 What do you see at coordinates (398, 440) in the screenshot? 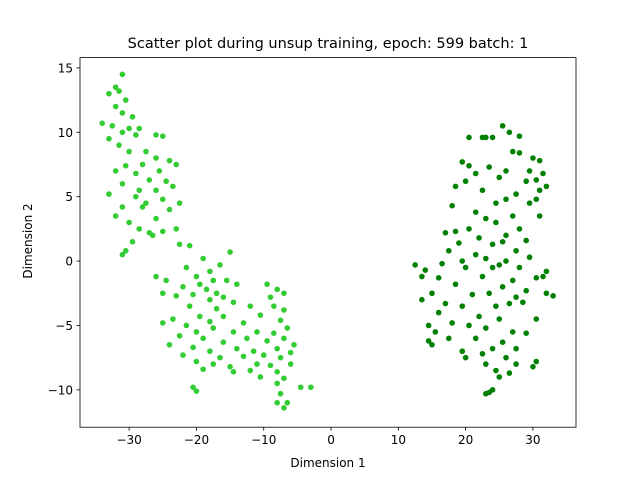
I see `x-tick-label: 10` at bounding box center [398, 440].